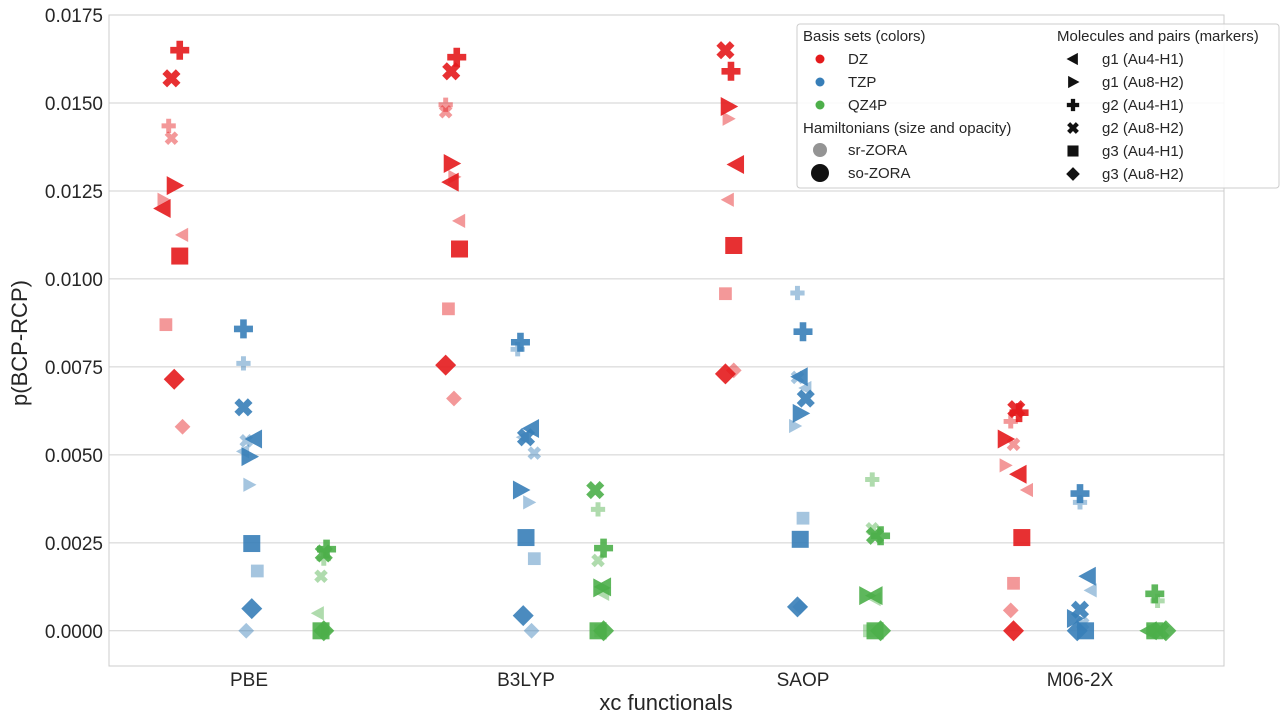 The image size is (1286, 721). What do you see at coordinates (74, 456) in the screenshot?
I see `y-tick-label: 0.0050` at bounding box center [74, 456].